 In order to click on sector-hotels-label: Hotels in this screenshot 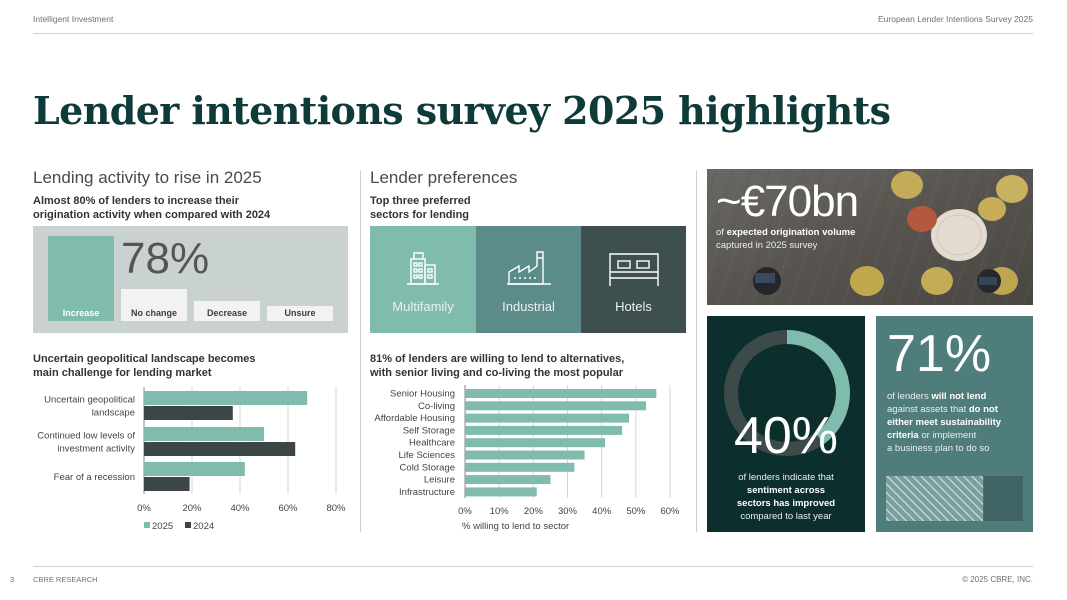, I will do `click(633, 306)`.